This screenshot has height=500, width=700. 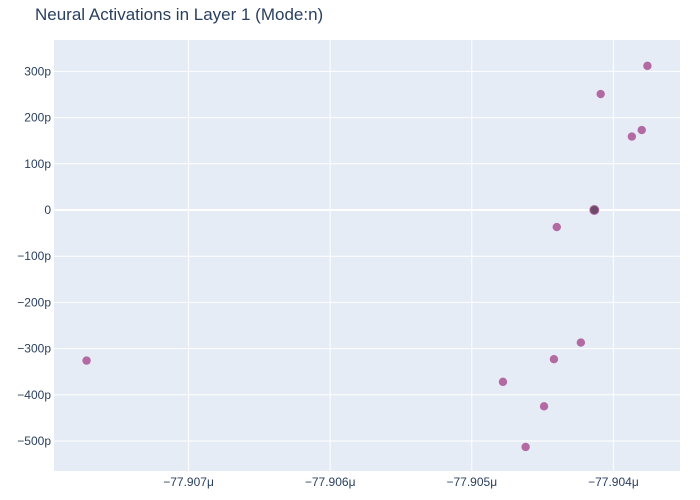 I want to click on x-tick-label: −77.904μ, so click(x=613, y=482).